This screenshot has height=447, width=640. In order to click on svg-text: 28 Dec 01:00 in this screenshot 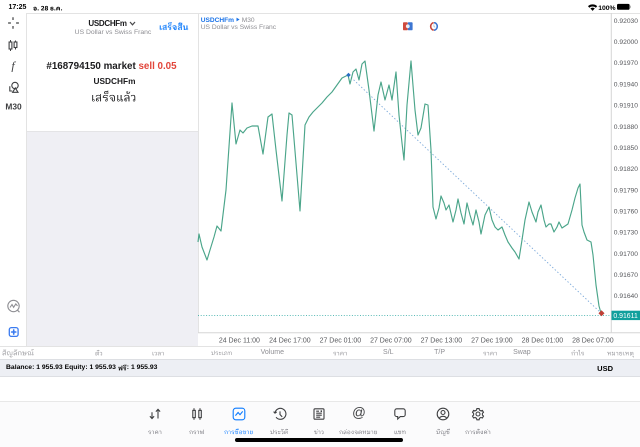, I will do `click(543, 341)`.